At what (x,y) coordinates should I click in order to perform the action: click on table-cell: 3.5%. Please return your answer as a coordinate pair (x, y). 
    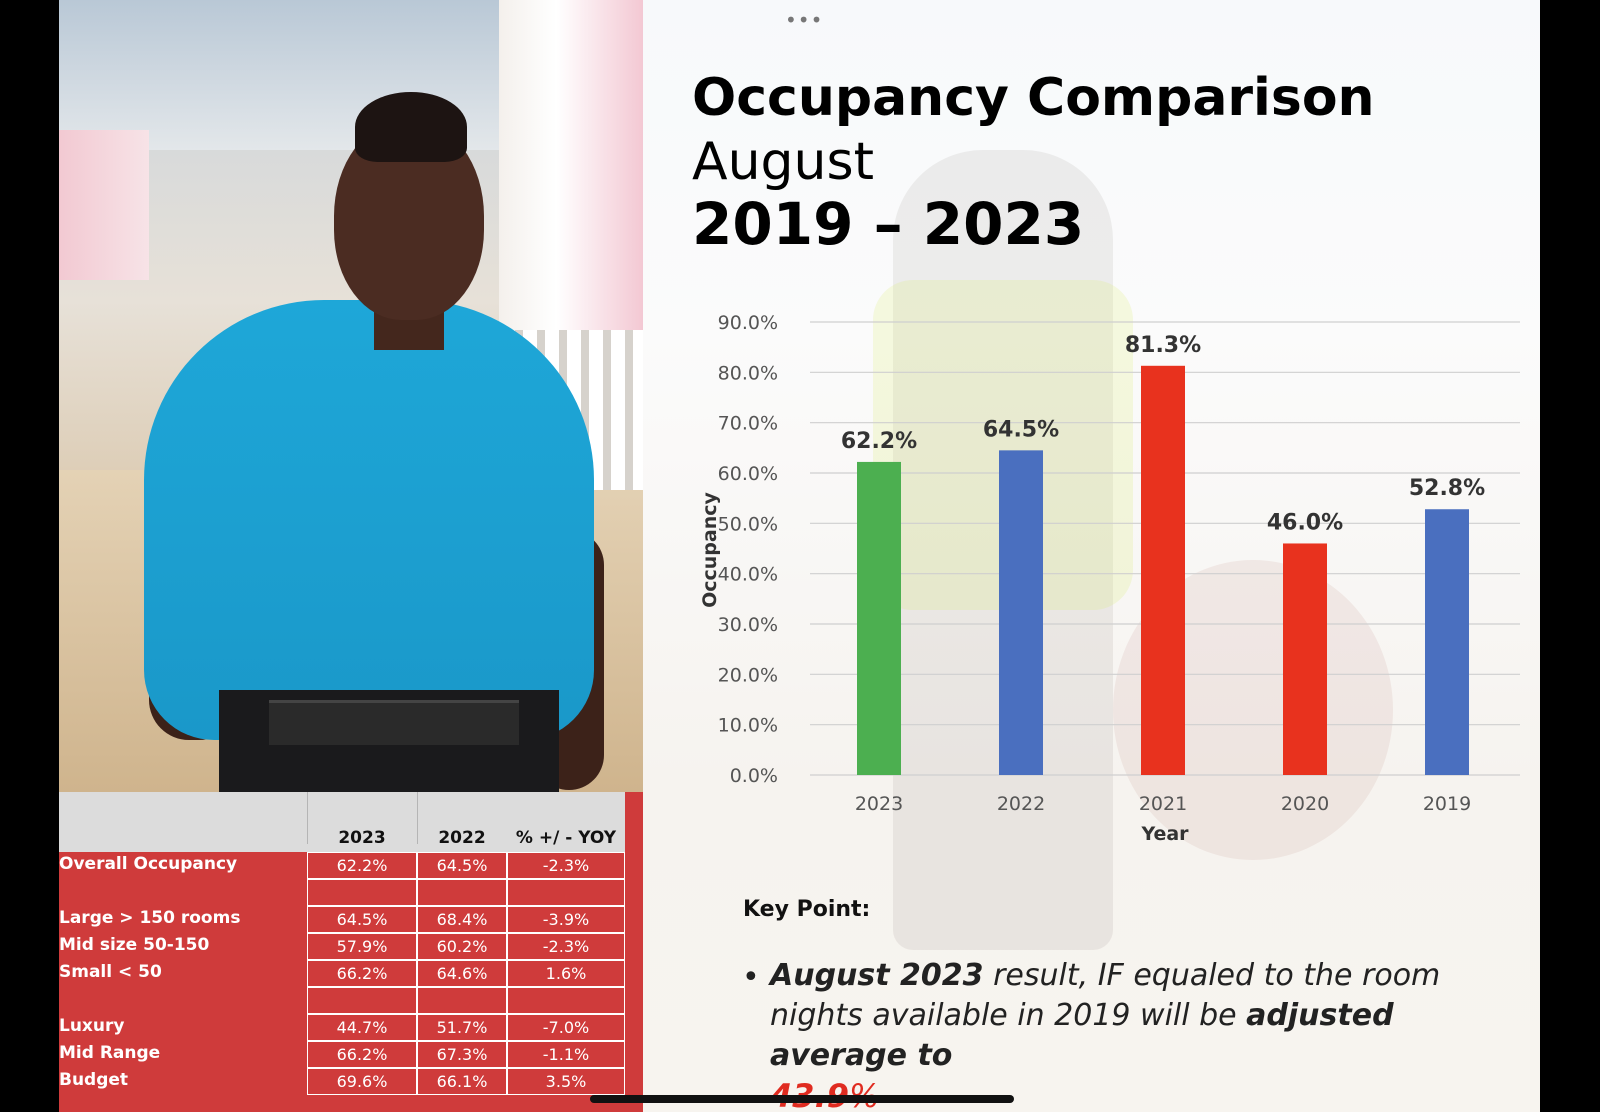
    Looking at the image, I should click on (566, 1081).